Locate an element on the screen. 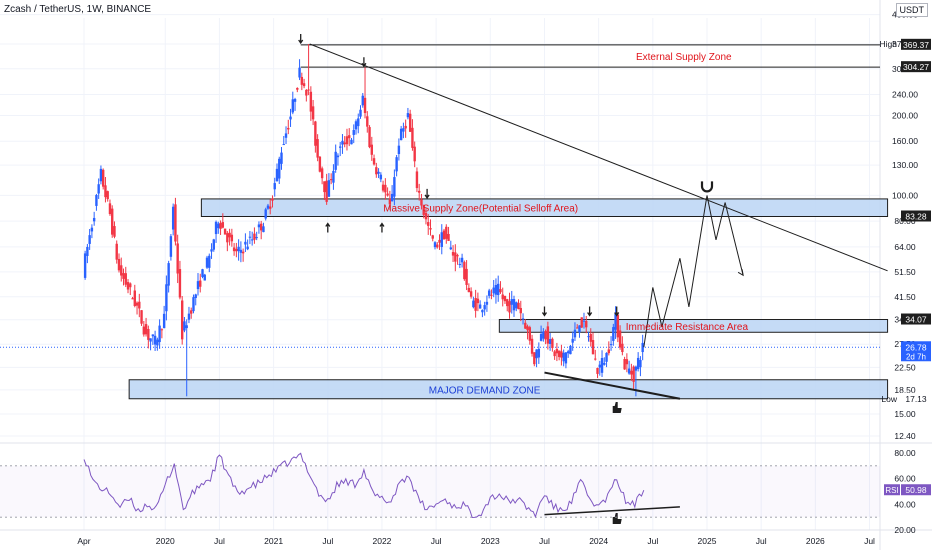 This screenshot has height=555, width=932. currency-unit-badge: USDT is located at coordinates (911, 10).